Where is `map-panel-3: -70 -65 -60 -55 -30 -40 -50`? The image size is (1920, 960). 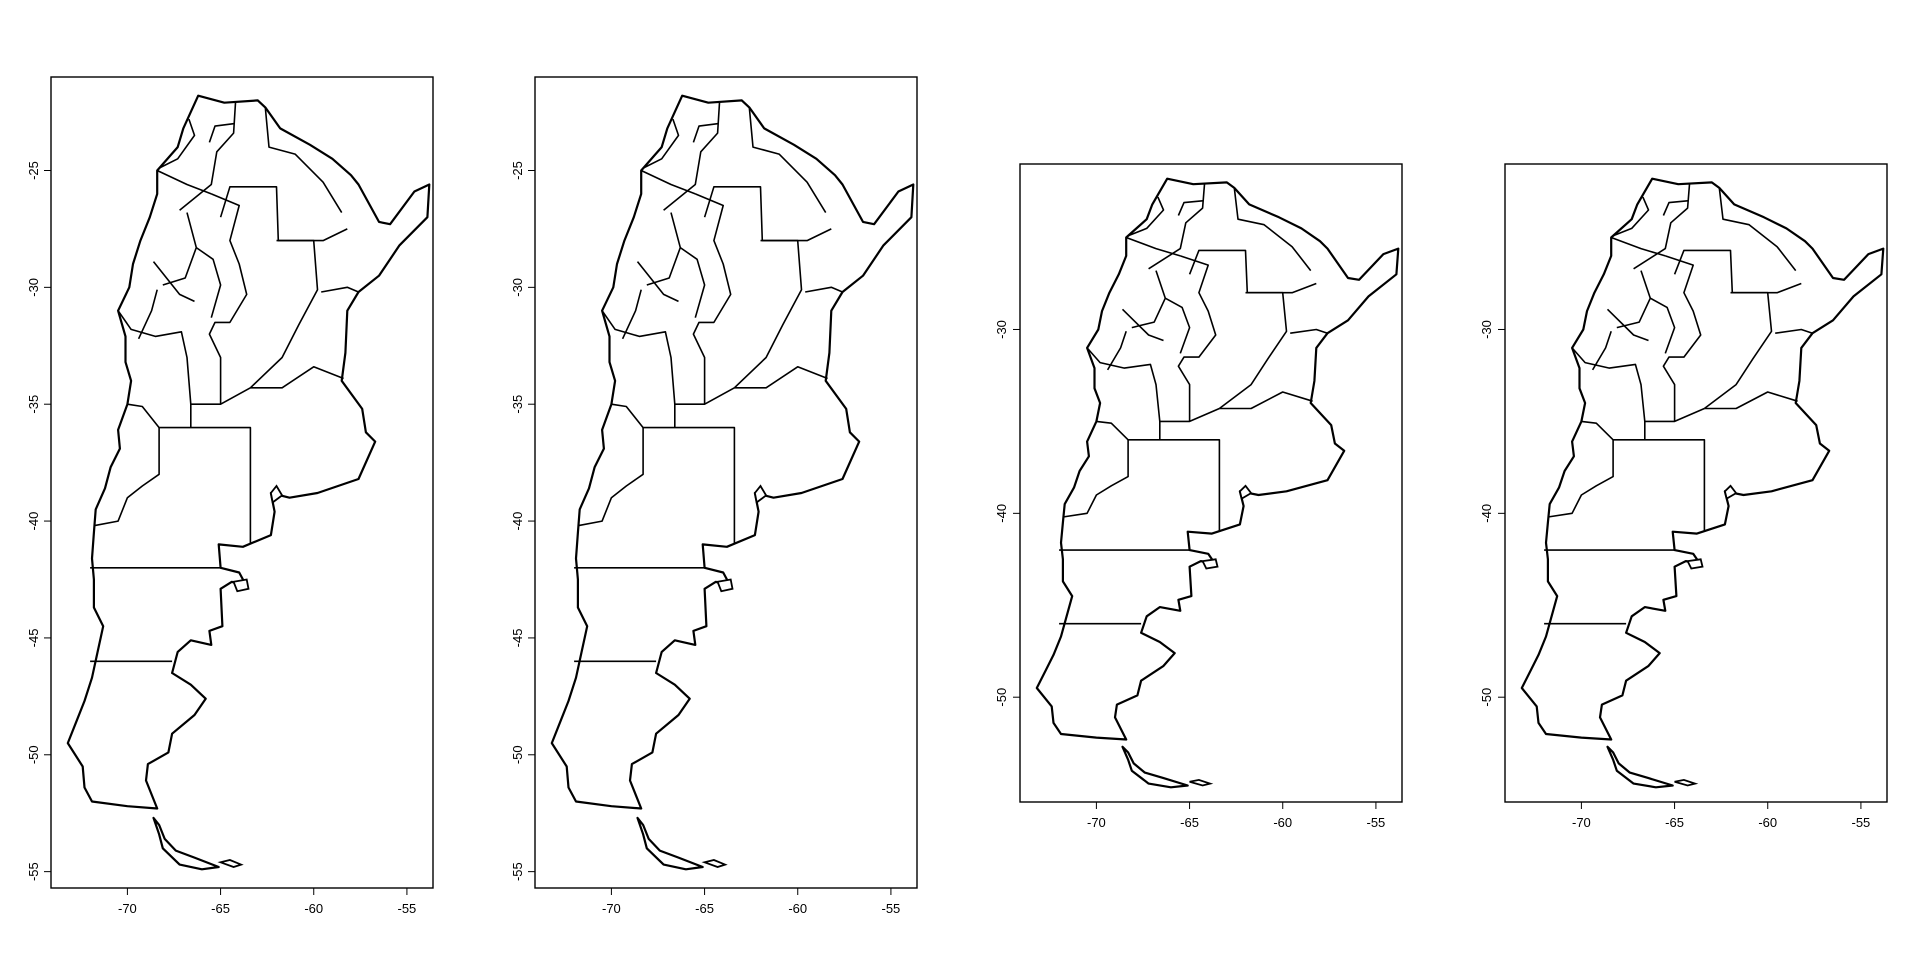 map-panel-3: -70 -65 -60 -55 -30 -40 -50 is located at coordinates (1198, 496).